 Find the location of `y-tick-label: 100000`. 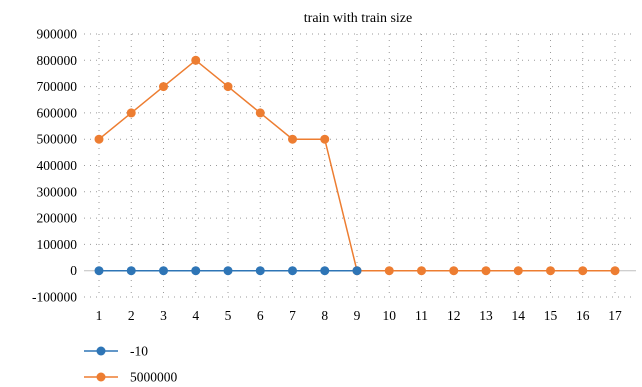

y-tick-label: 100000 is located at coordinates (57, 244).